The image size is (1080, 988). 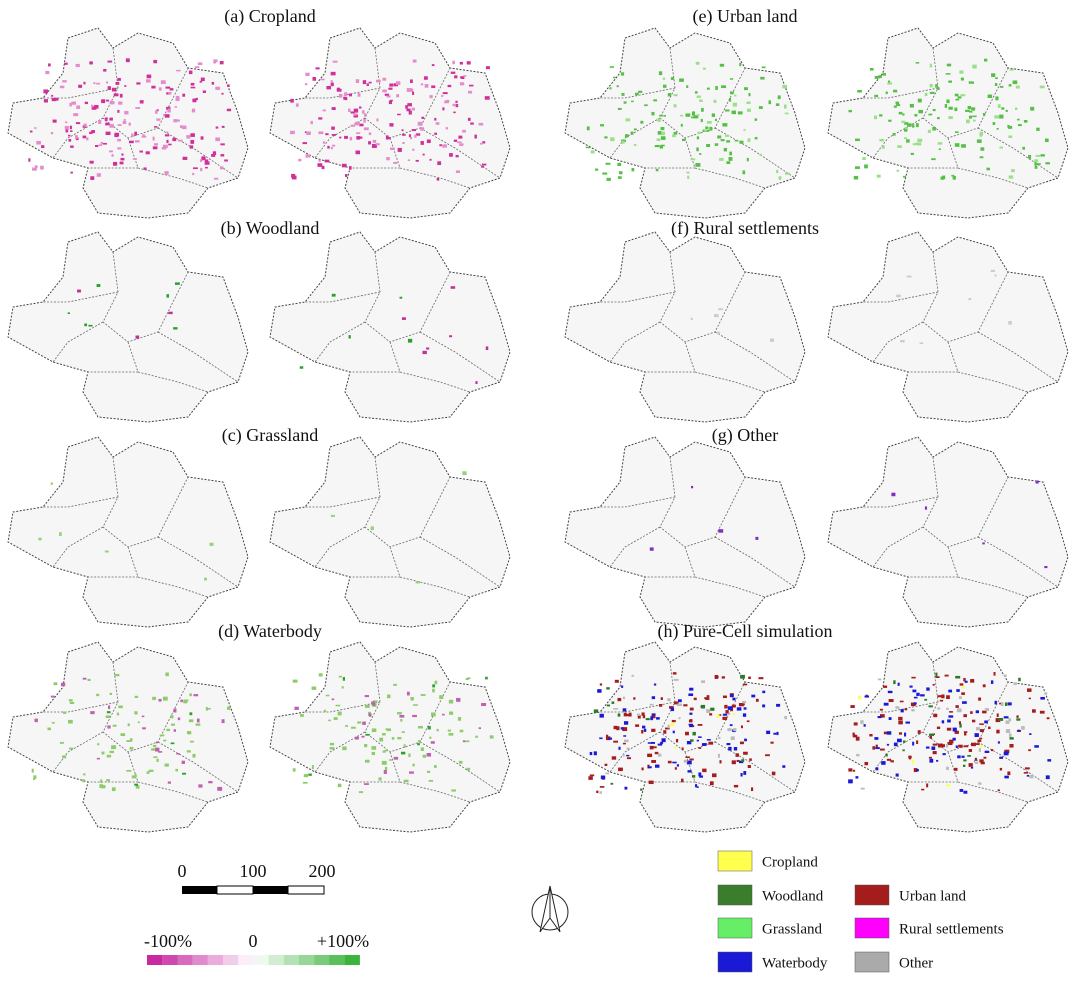 What do you see at coordinates (390, 737) in the screenshot?
I see `map` at bounding box center [390, 737].